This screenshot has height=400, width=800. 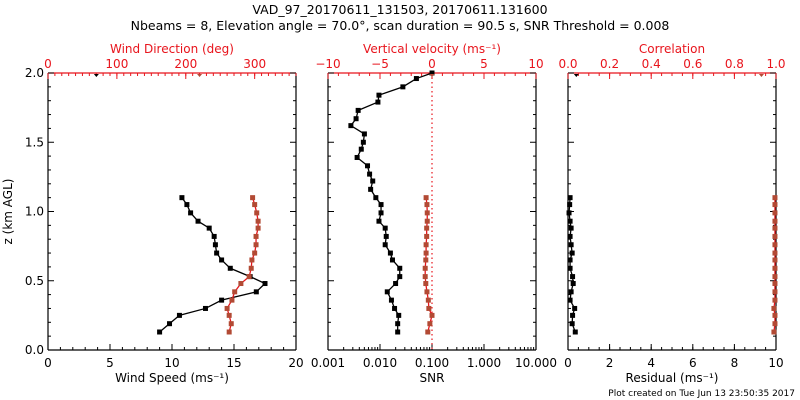 I want to click on y-tick-label: 1.5, so click(x=34, y=142).